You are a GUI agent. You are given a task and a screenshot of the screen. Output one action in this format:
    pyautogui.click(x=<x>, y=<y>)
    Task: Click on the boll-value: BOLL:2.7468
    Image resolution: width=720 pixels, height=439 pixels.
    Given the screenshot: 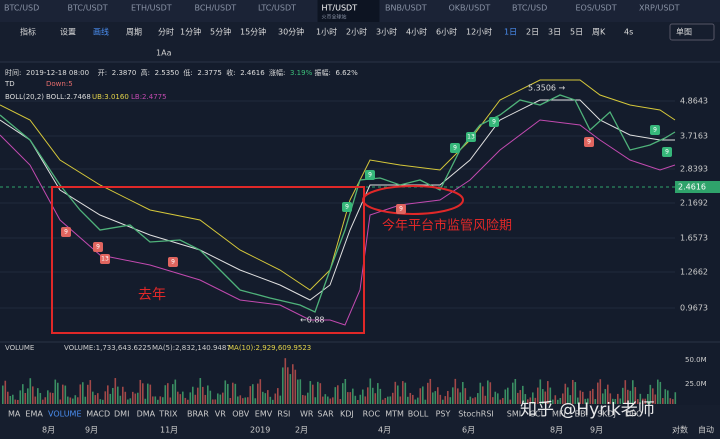 What is the action you would take?
    pyautogui.click(x=68, y=97)
    